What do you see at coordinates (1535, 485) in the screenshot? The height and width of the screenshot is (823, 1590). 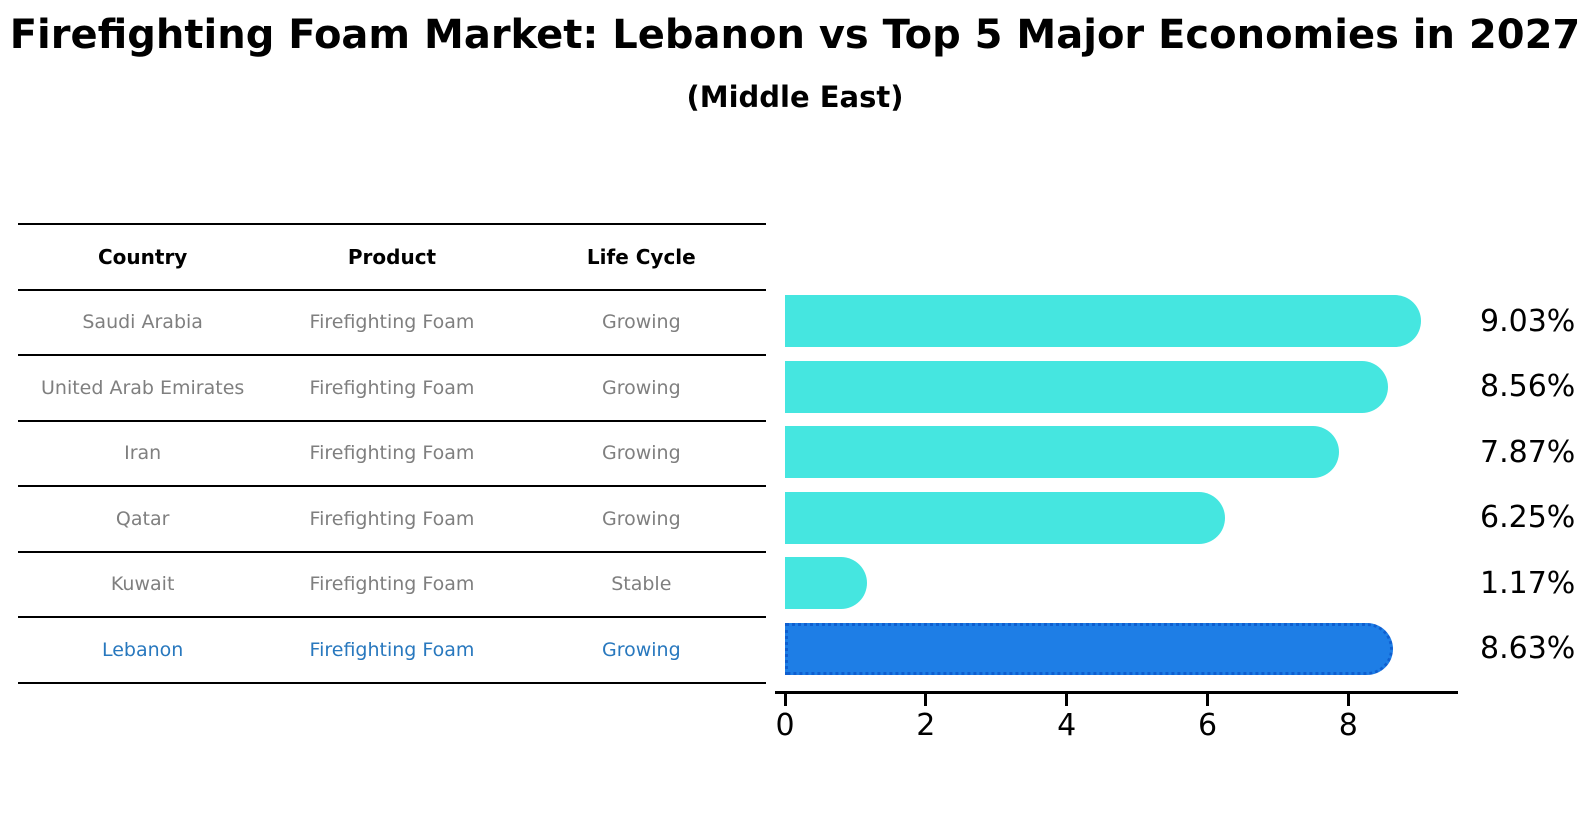 I see `value-labels-column: 9.03% 8.56% 7.87% 6.25% 1.17% 8.63%` at bounding box center [1535, 485].